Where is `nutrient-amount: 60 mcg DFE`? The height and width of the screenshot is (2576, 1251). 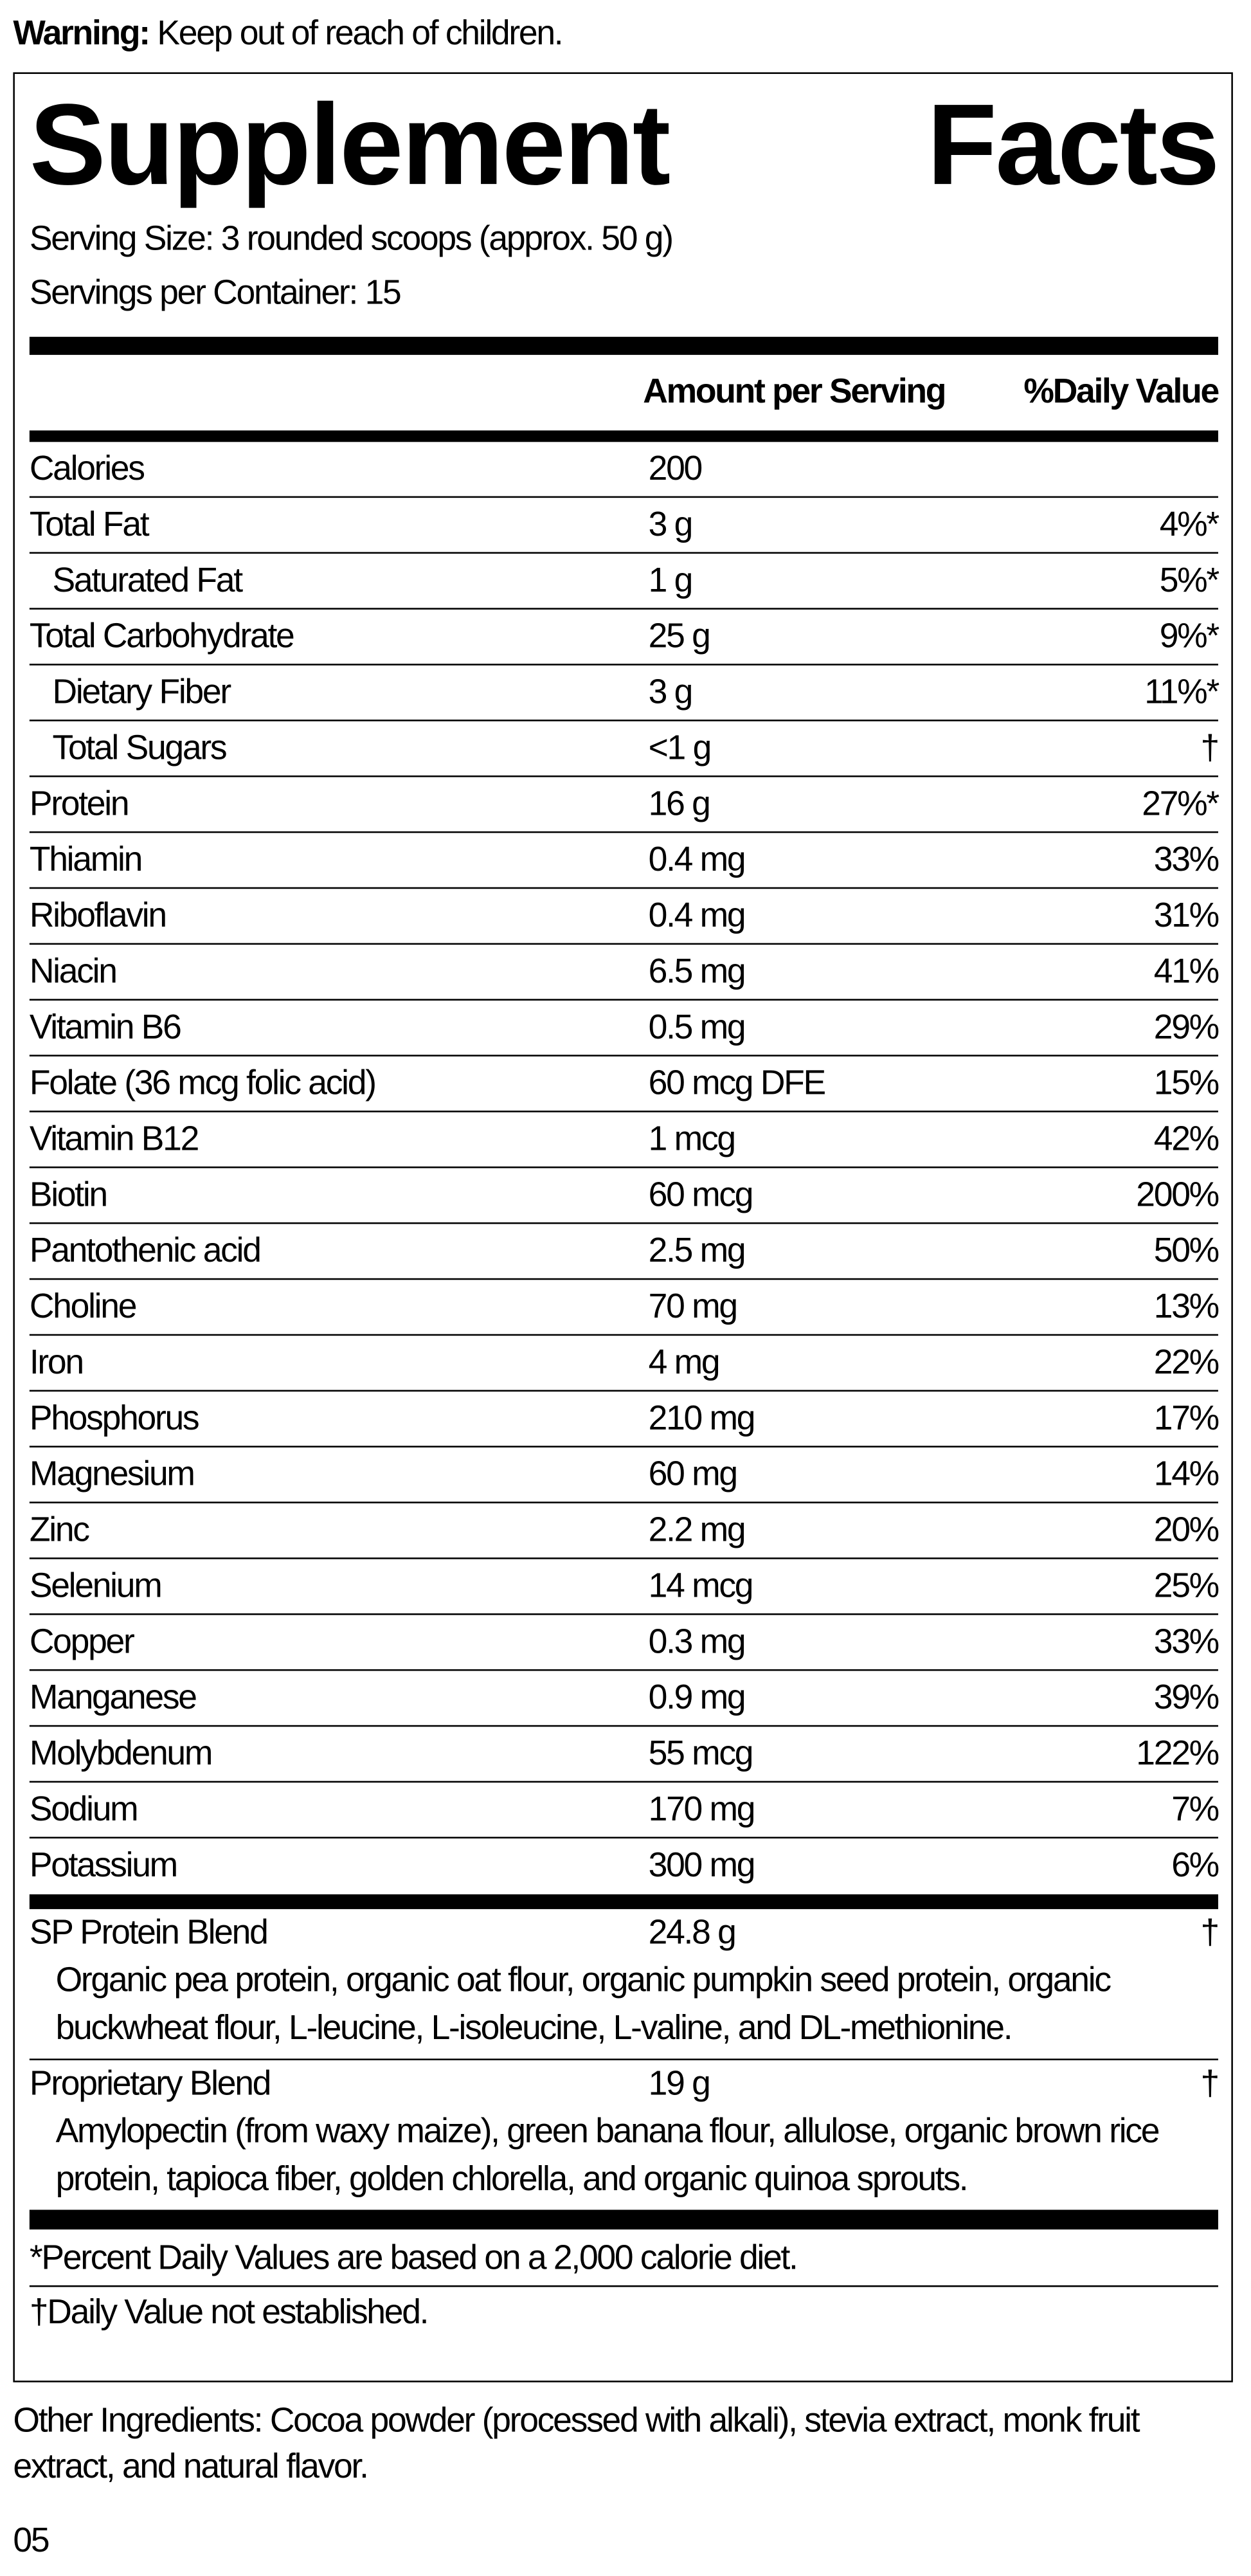 nutrient-amount: 60 mcg DFE is located at coordinates (737, 1083).